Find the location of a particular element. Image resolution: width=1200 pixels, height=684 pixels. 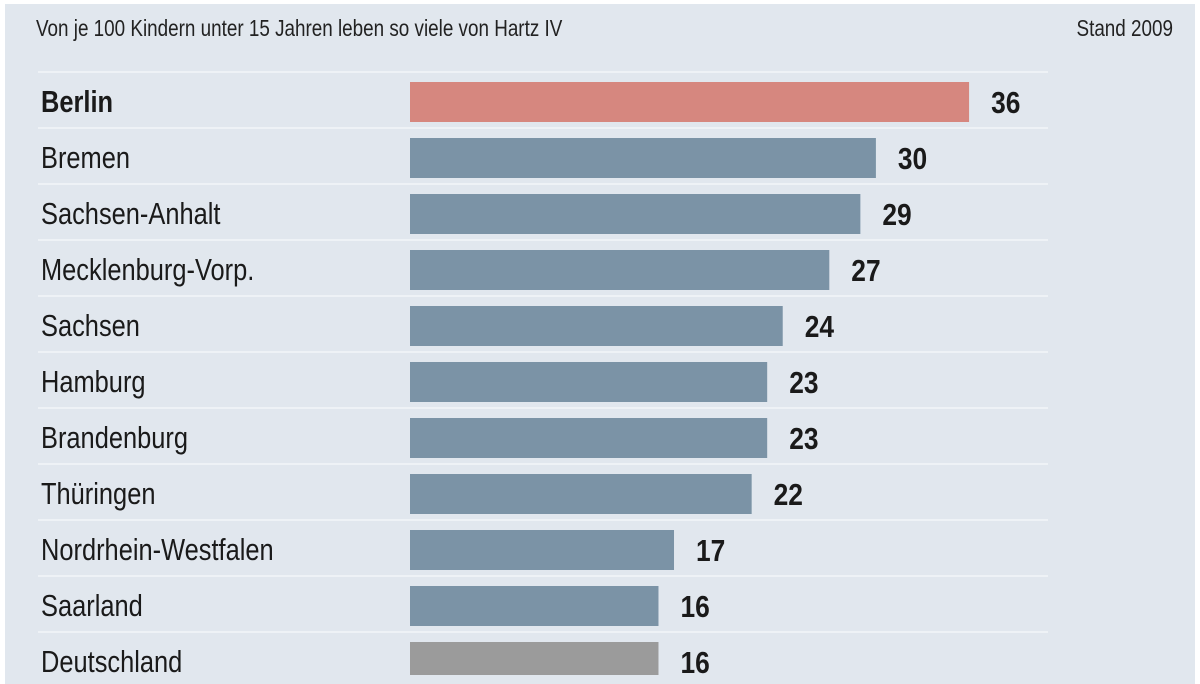

category-label: Hamburg is located at coordinates (93, 381).